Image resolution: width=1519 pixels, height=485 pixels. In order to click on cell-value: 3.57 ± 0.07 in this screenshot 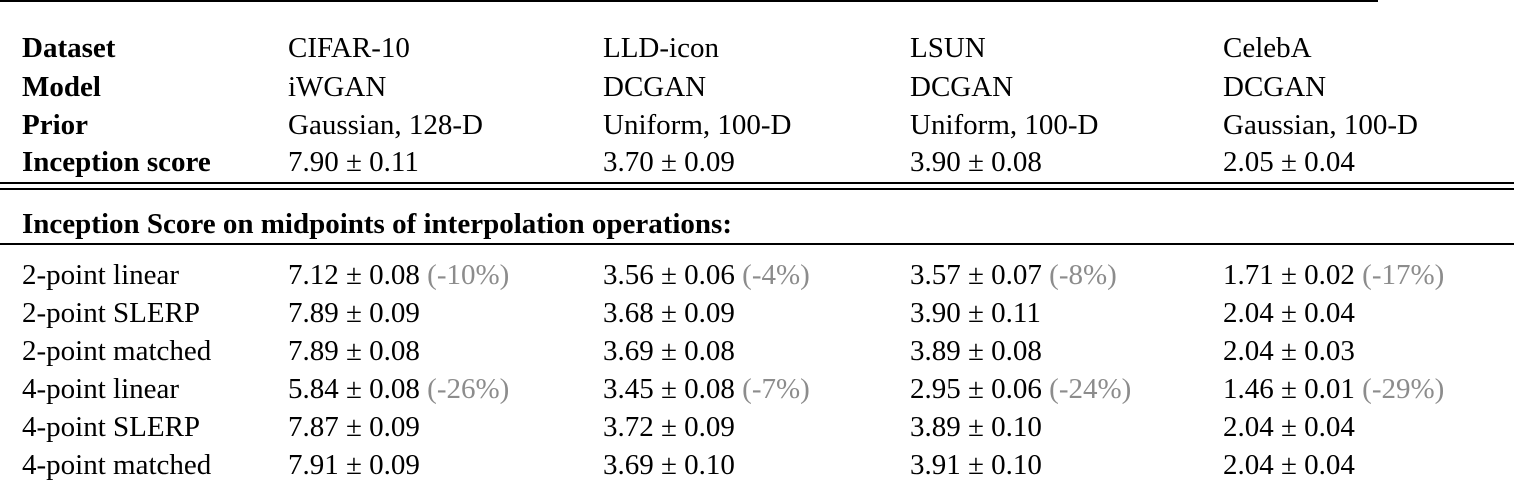, I will do `click(976, 275)`.